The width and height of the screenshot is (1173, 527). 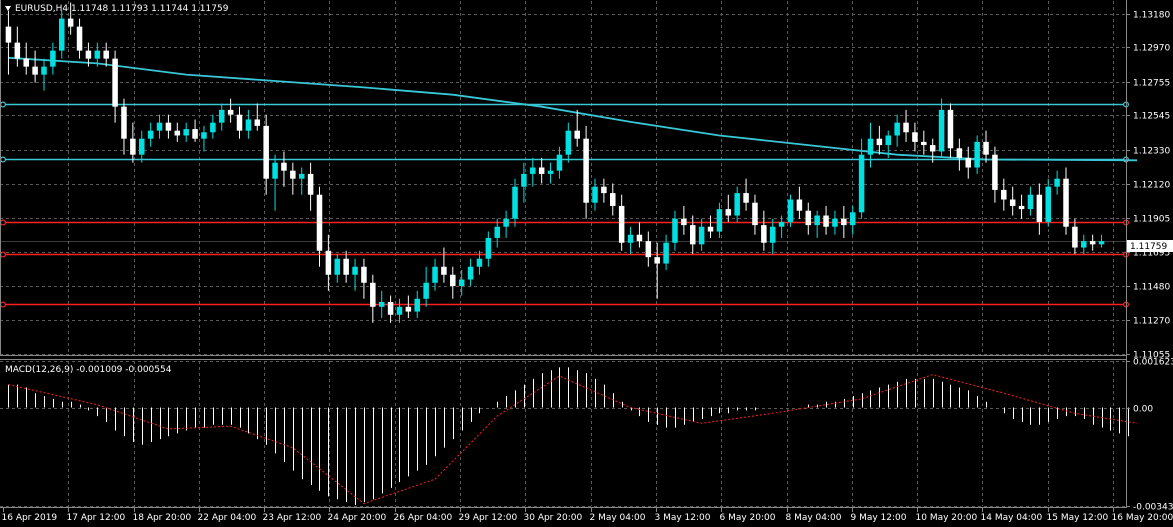 I want to click on time-tick-label: 23 Apr 12:00, so click(x=292, y=518).